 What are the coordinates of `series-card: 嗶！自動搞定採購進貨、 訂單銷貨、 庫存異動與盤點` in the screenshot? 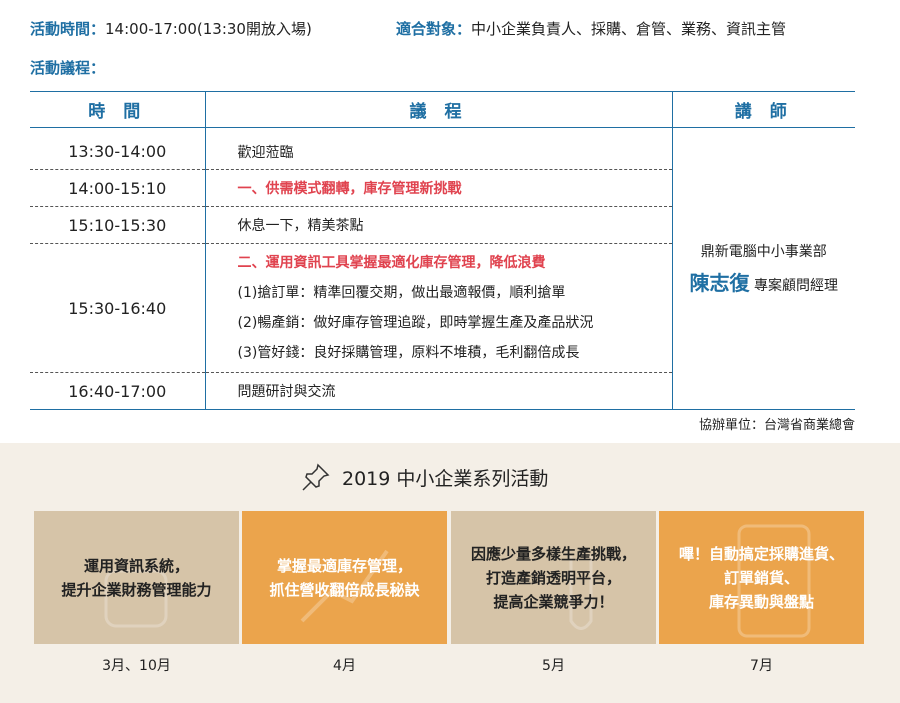 It's located at (761, 577).